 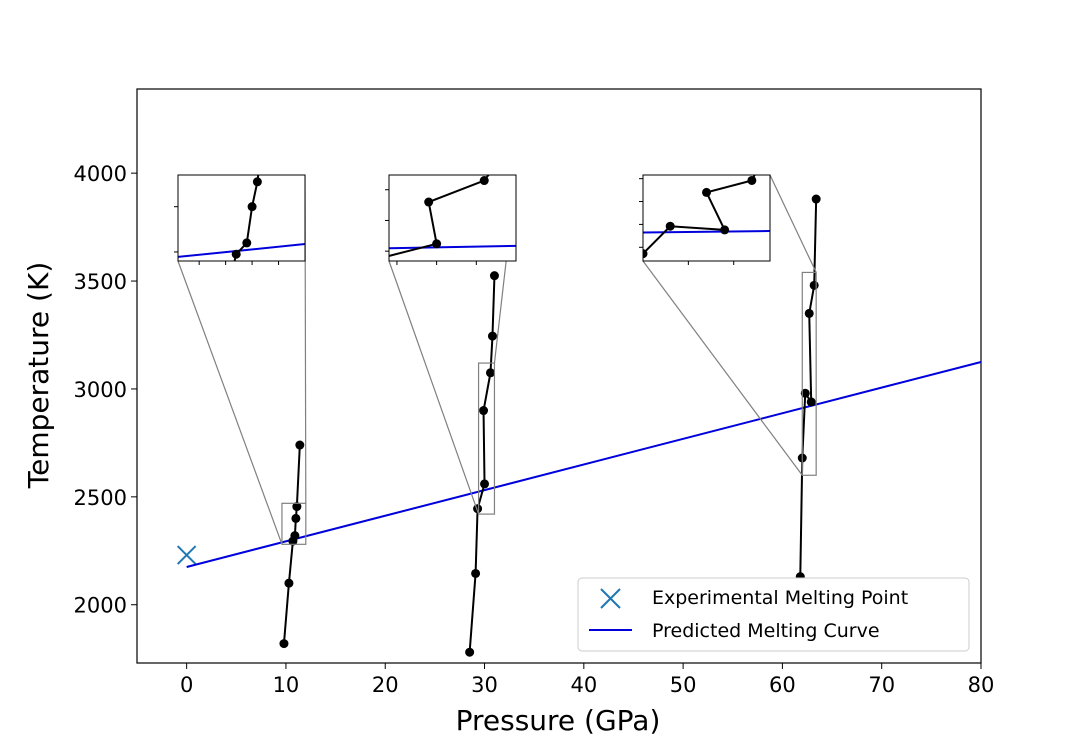 What do you see at coordinates (981, 685) in the screenshot?
I see `x-tick-label: 80` at bounding box center [981, 685].